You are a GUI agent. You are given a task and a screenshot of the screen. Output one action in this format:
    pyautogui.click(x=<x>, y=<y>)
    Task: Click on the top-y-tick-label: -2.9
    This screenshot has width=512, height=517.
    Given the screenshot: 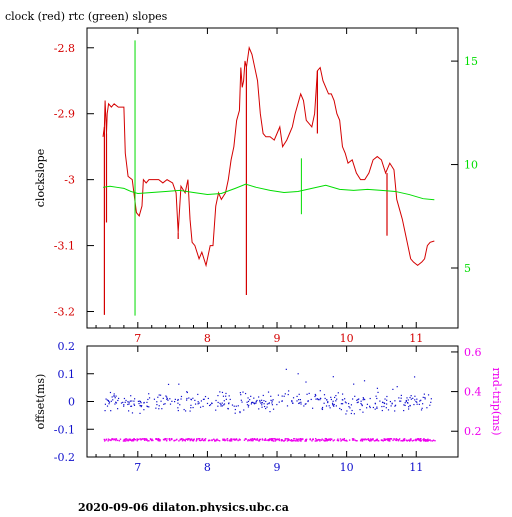 What is the action you would take?
    pyautogui.click(x=64, y=114)
    